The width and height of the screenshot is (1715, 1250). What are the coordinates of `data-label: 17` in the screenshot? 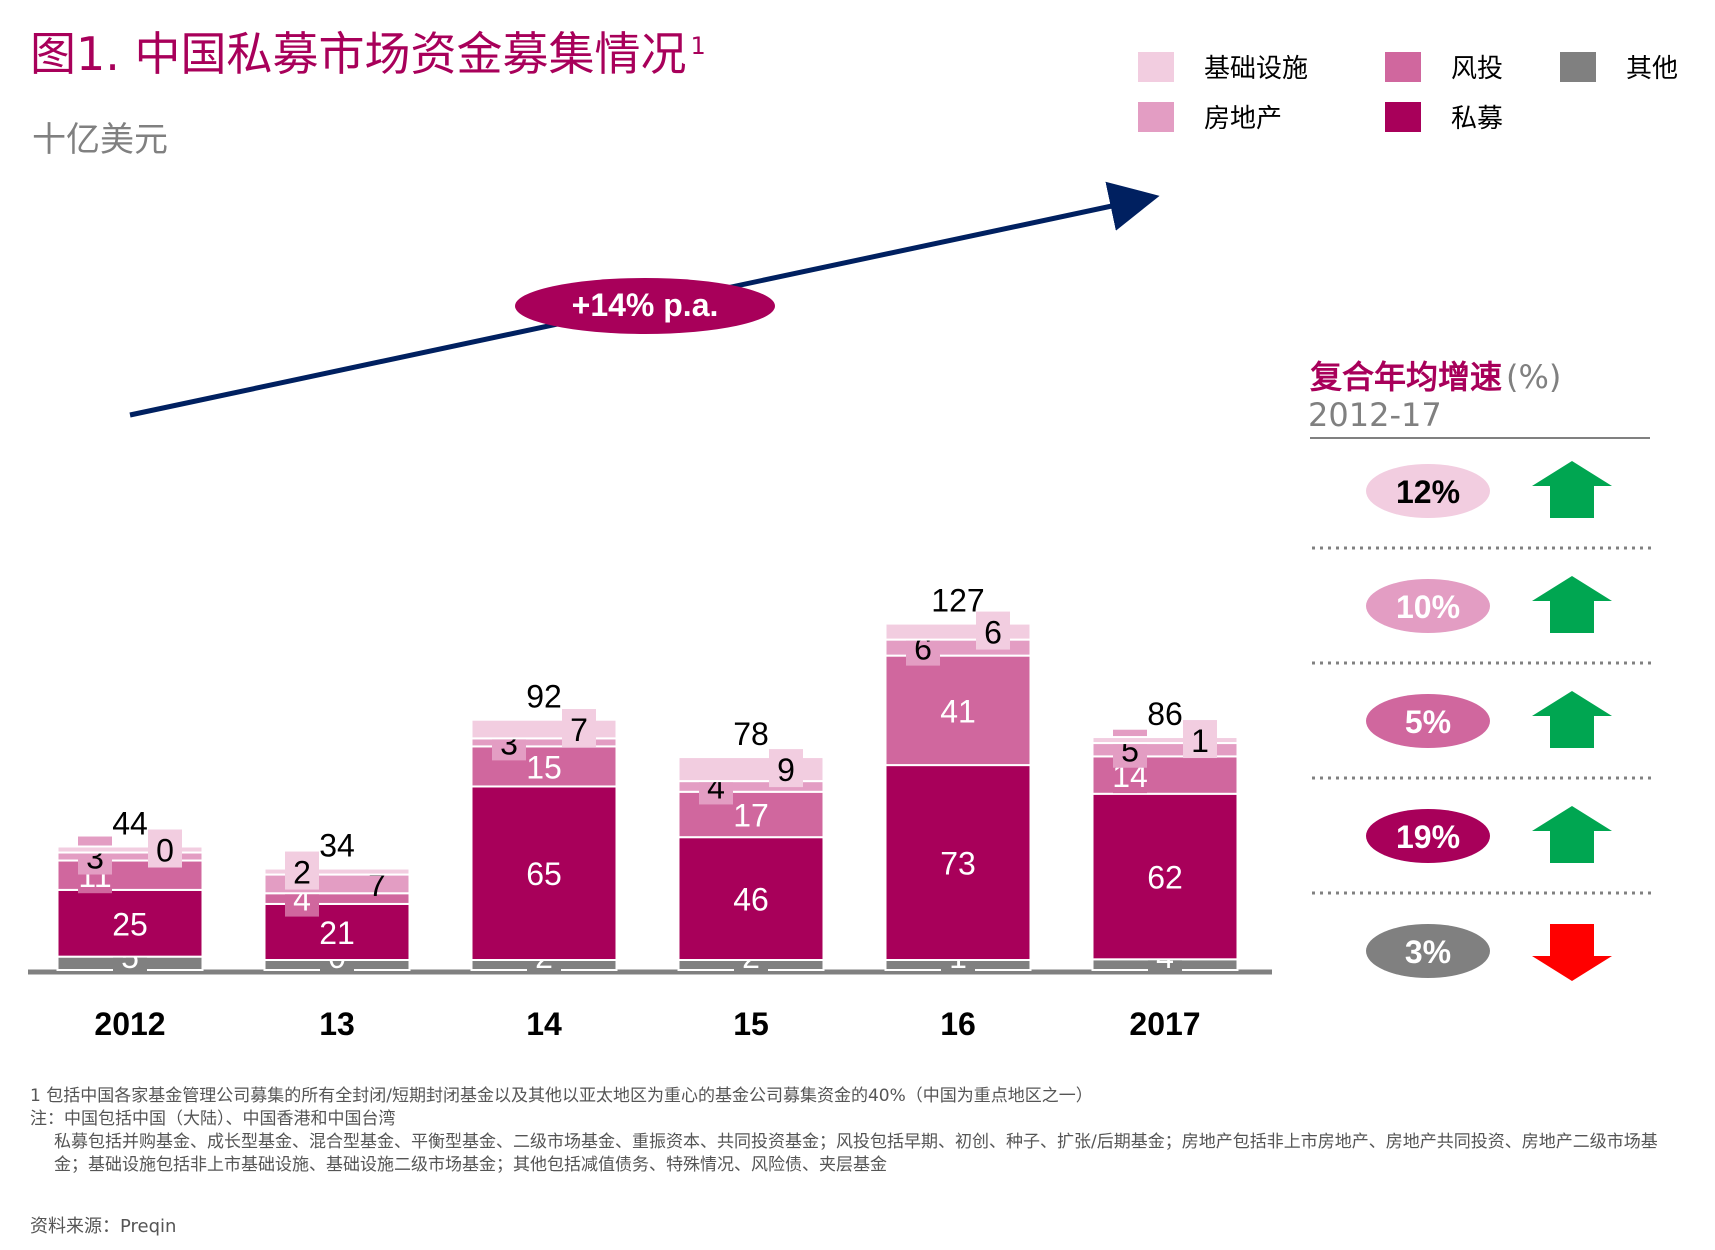 It's located at (751, 815).